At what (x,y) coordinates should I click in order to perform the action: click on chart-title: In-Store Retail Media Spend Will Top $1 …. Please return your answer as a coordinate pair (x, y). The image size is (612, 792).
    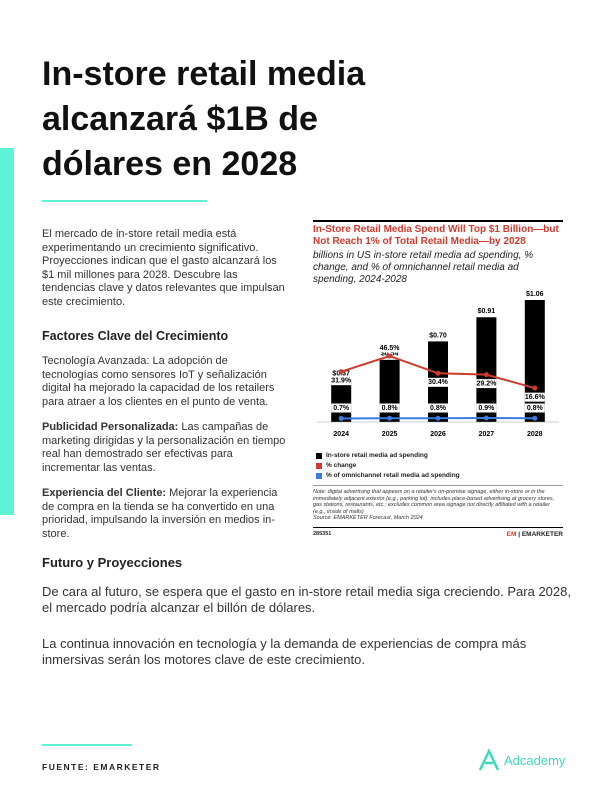
    Looking at the image, I should click on (438, 234).